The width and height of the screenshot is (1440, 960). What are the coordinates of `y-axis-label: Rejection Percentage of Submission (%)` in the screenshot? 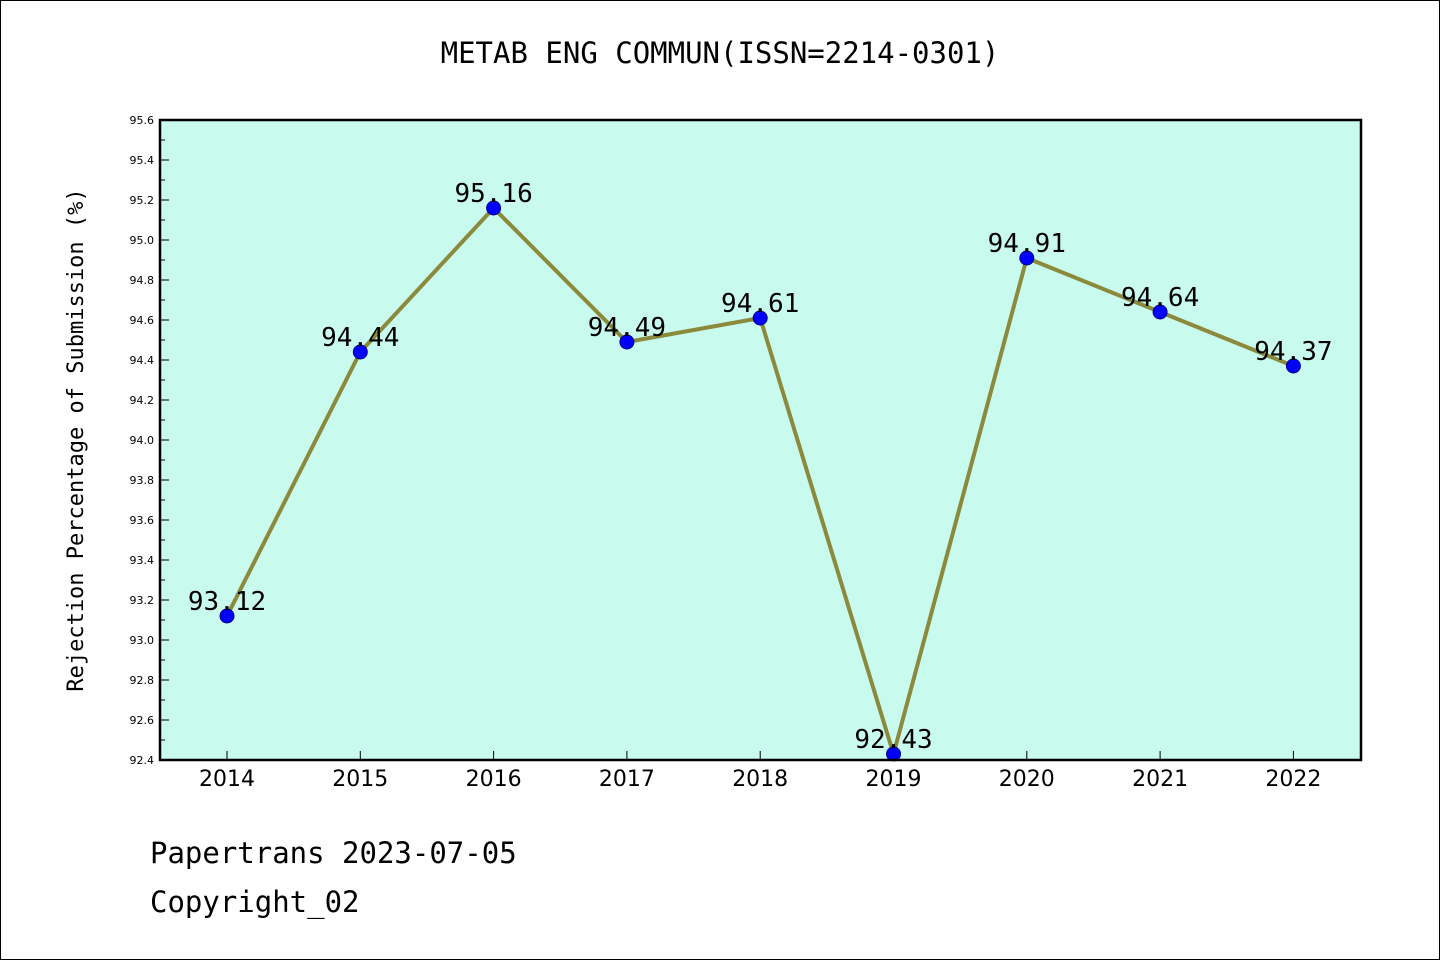 It's located at (76, 439).